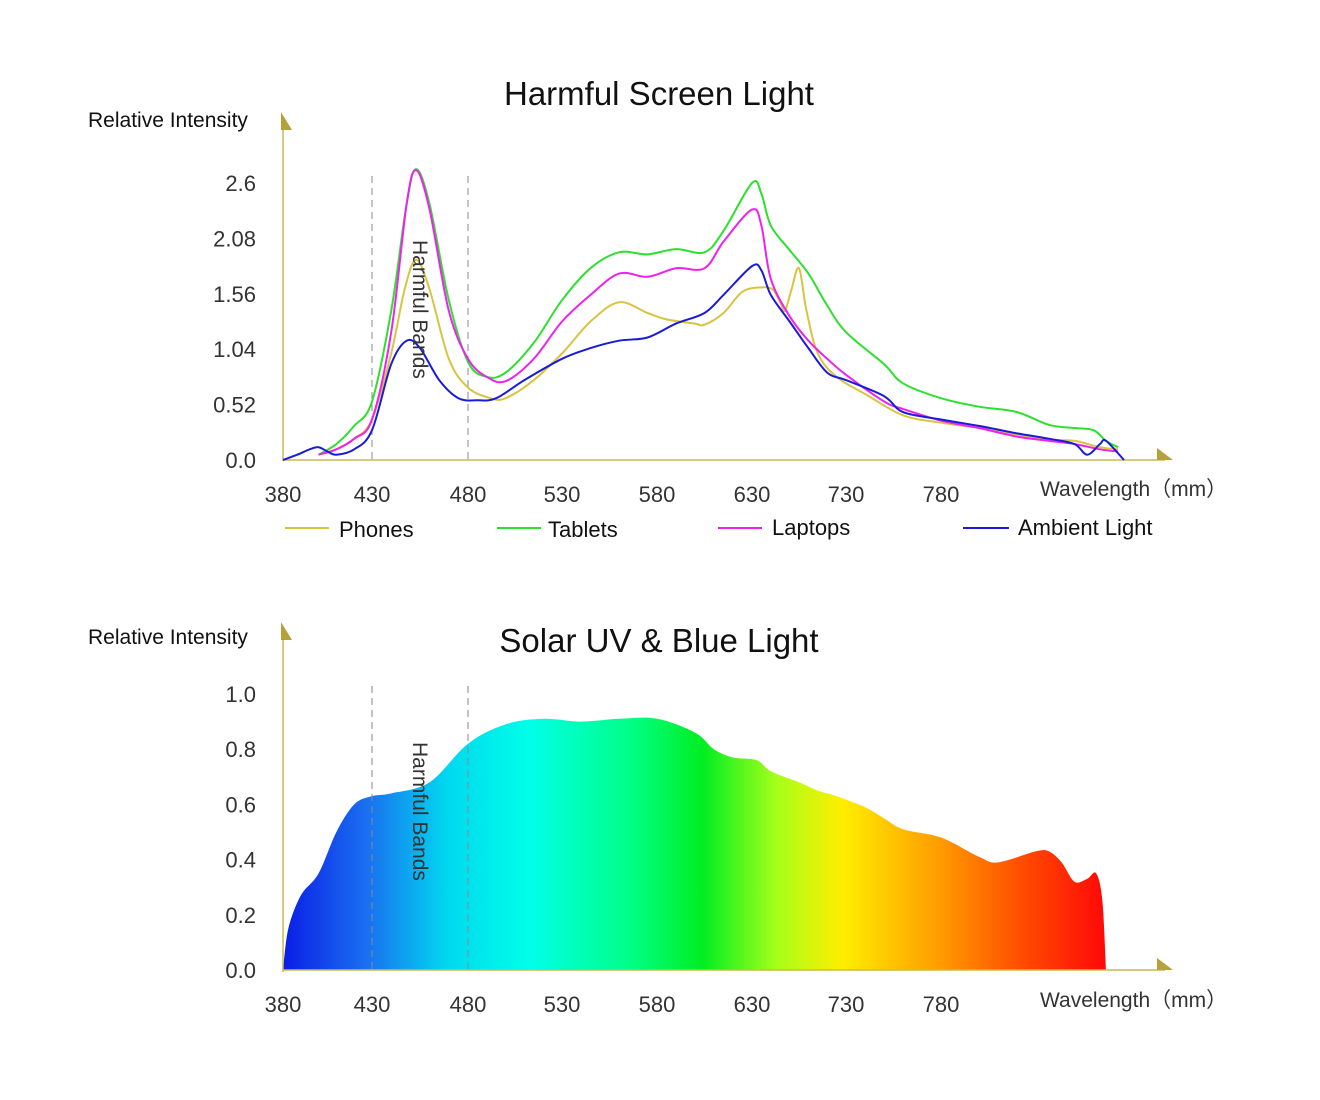  Describe the element at coordinates (240, 183) in the screenshot. I see `y-tick-label: 2.6` at that location.